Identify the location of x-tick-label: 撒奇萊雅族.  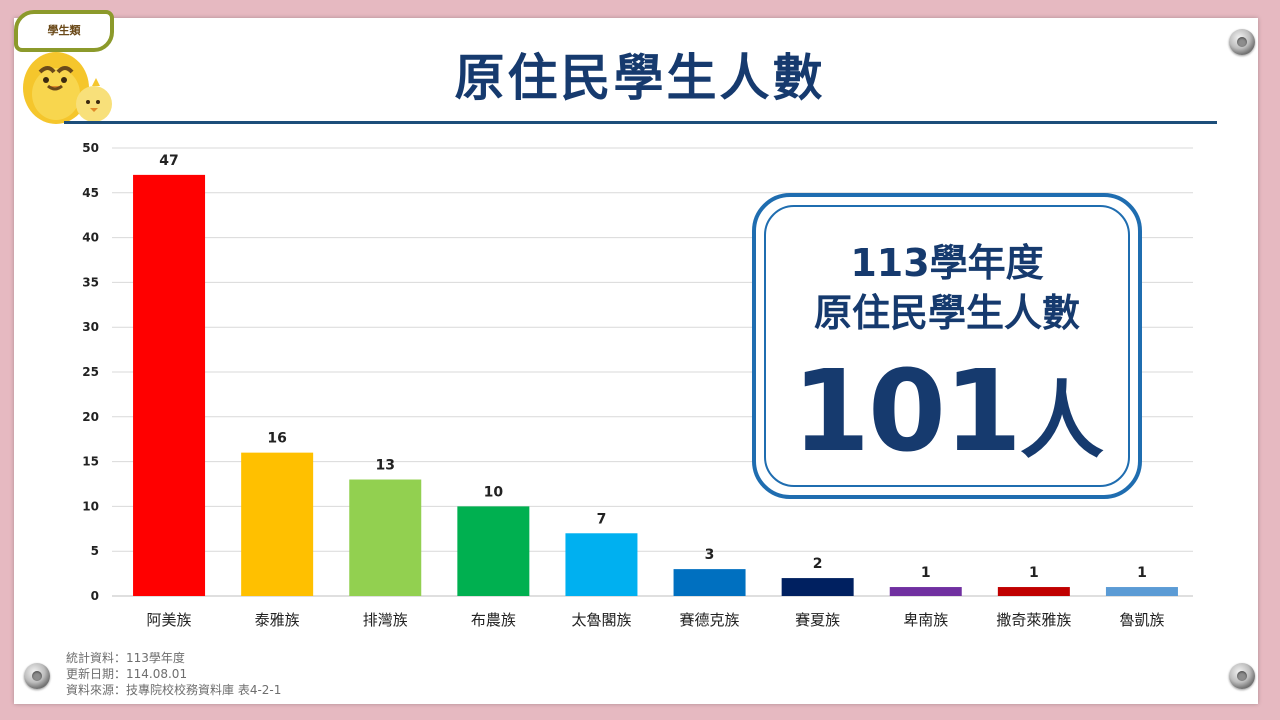
(1033, 620).